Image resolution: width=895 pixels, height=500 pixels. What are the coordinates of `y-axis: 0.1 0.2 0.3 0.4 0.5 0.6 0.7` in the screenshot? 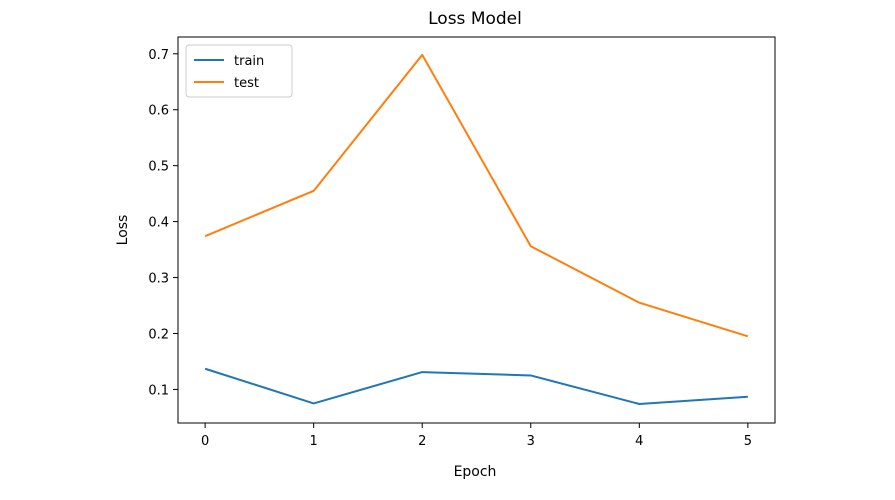 It's located at (163, 223).